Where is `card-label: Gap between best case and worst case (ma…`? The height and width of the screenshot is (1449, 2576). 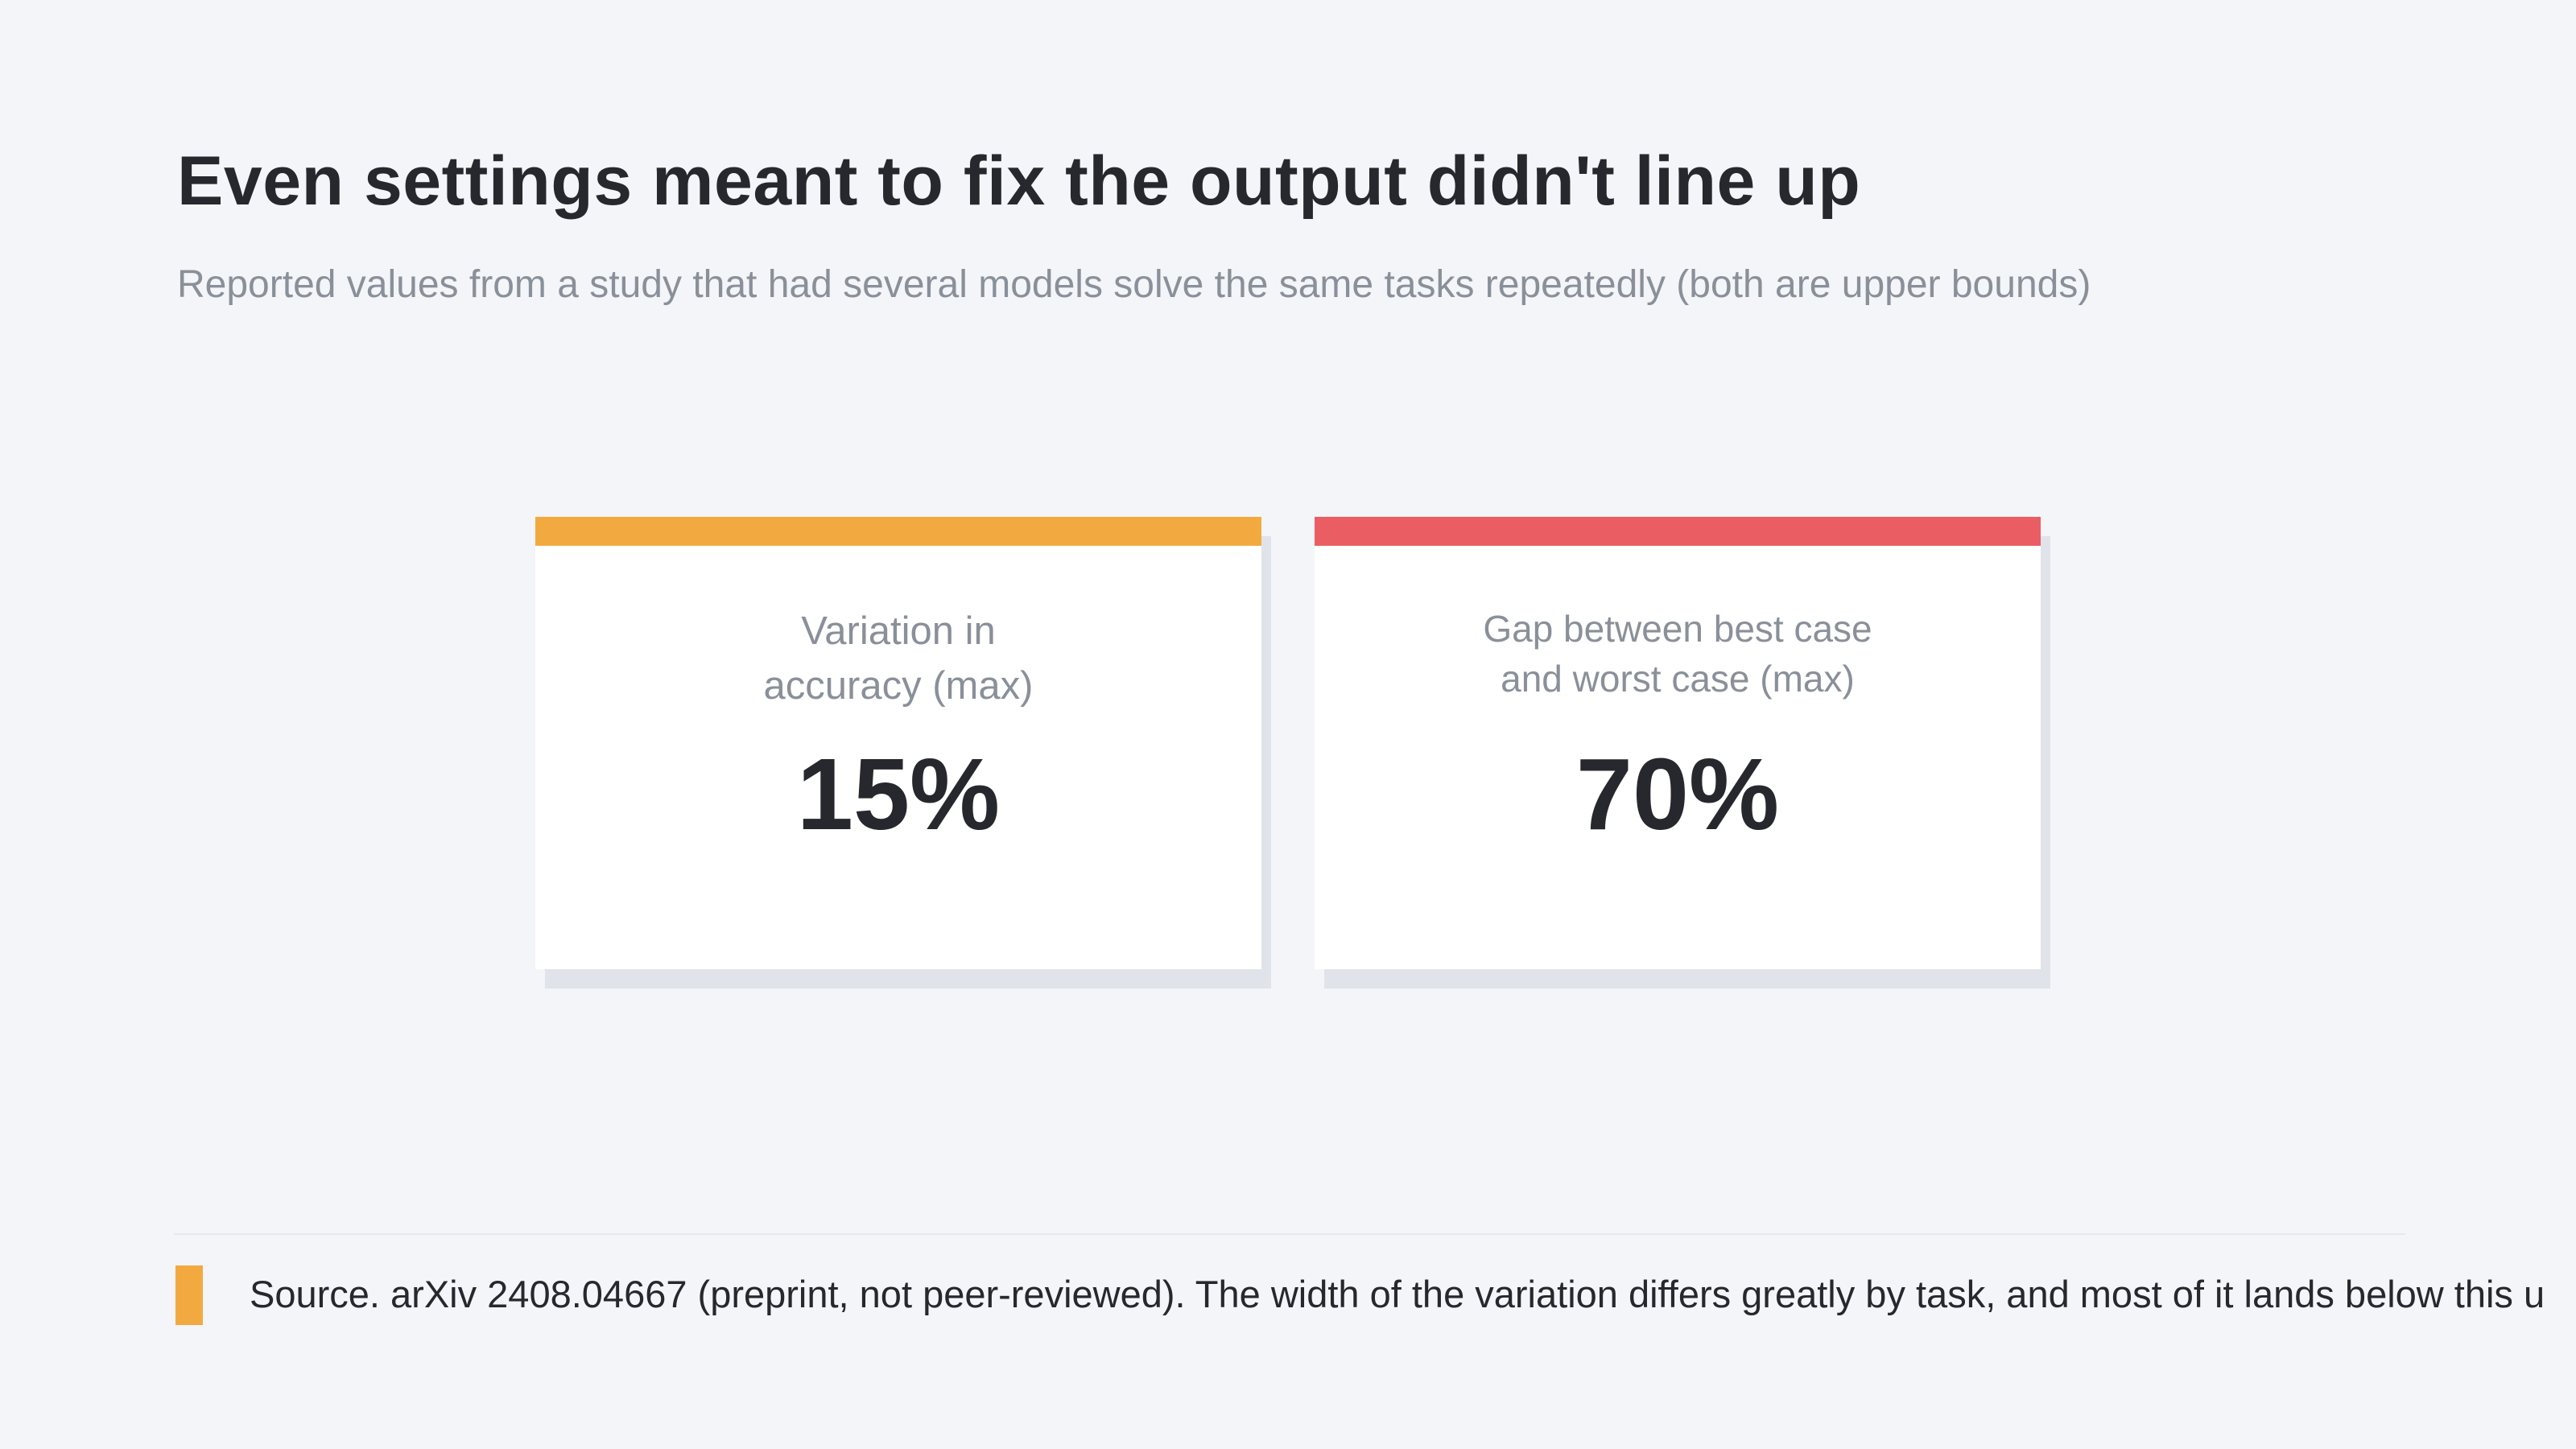
card-label: Gap between best case and worst case (ma… is located at coordinates (1677, 654).